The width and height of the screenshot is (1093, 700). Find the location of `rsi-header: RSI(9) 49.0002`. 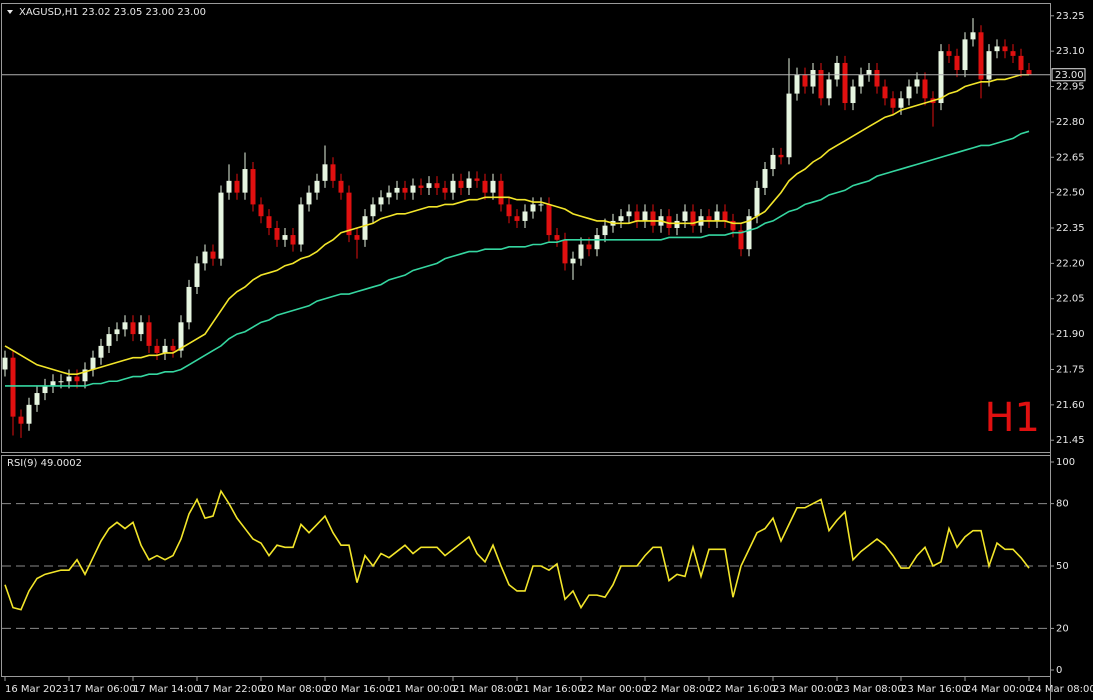

rsi-header: RSI(9) 49.0002 is located at coordinates (44, 463).